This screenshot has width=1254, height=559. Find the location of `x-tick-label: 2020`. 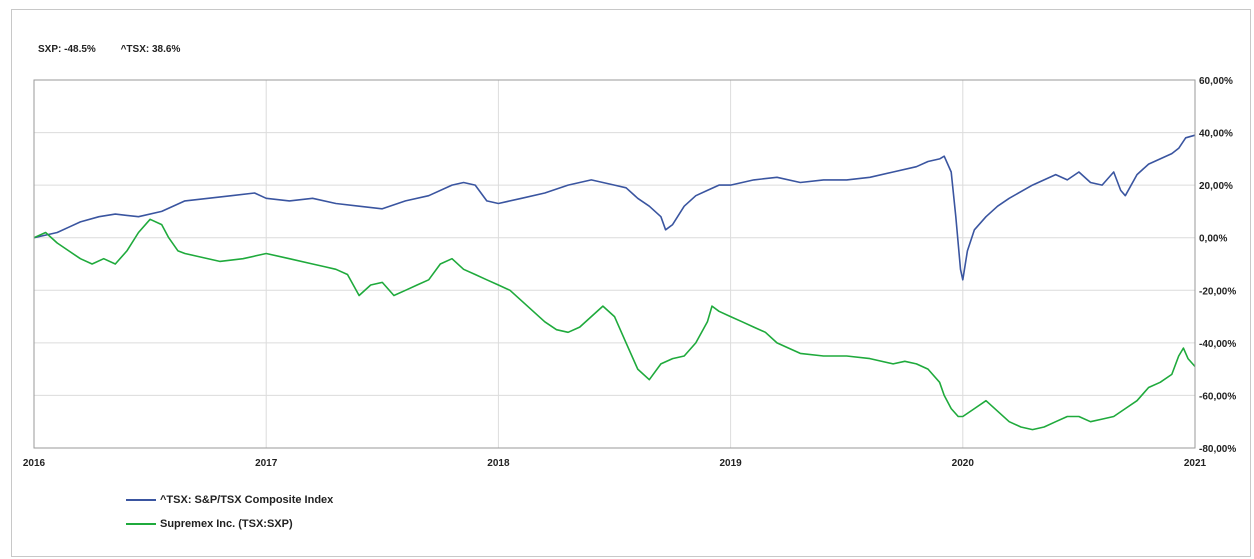

x-tick-label: 2020 is located at coordinates (963, 463).